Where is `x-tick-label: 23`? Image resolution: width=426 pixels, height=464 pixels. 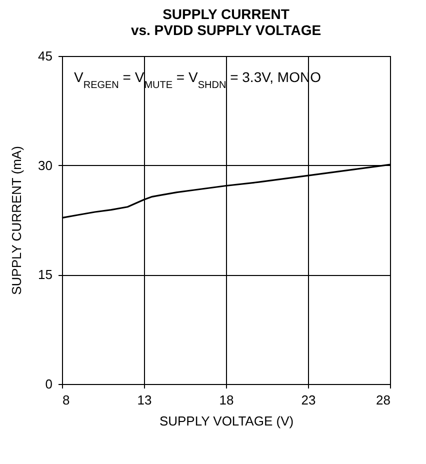 x-tick-label: 23 is located at coordinates (308, 400).